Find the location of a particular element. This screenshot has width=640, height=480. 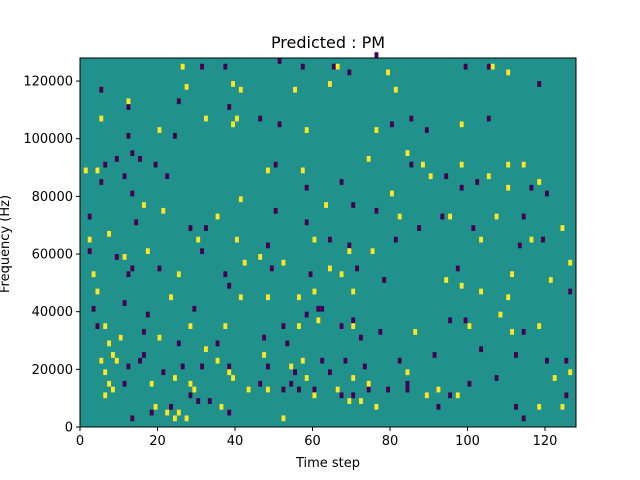

x-tick-label: 80 is located at coordinates (390, 441).